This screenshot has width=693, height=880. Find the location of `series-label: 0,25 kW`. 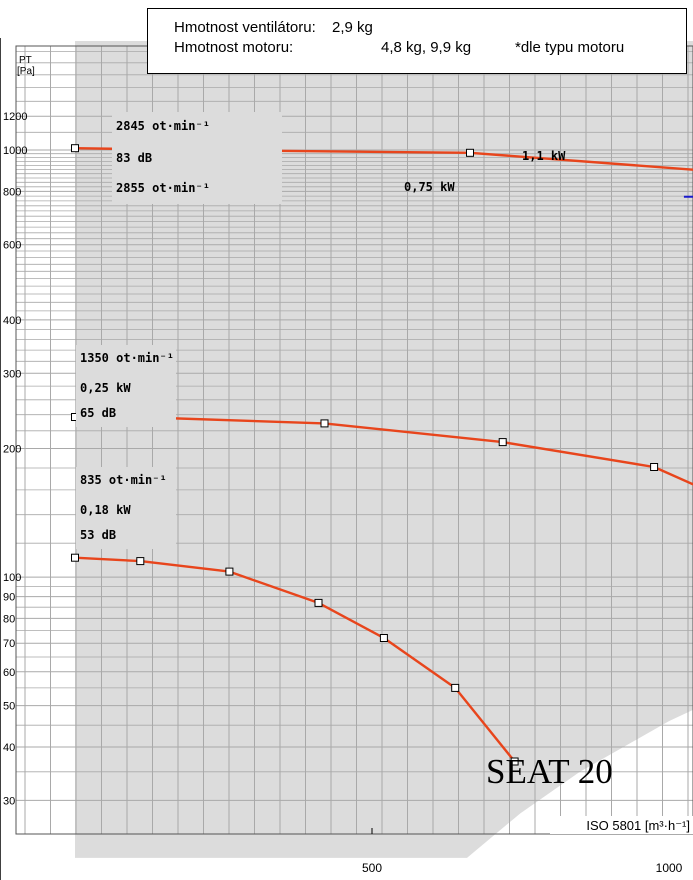

series-label: 0,25 kW is located at coordinates (105, 388).